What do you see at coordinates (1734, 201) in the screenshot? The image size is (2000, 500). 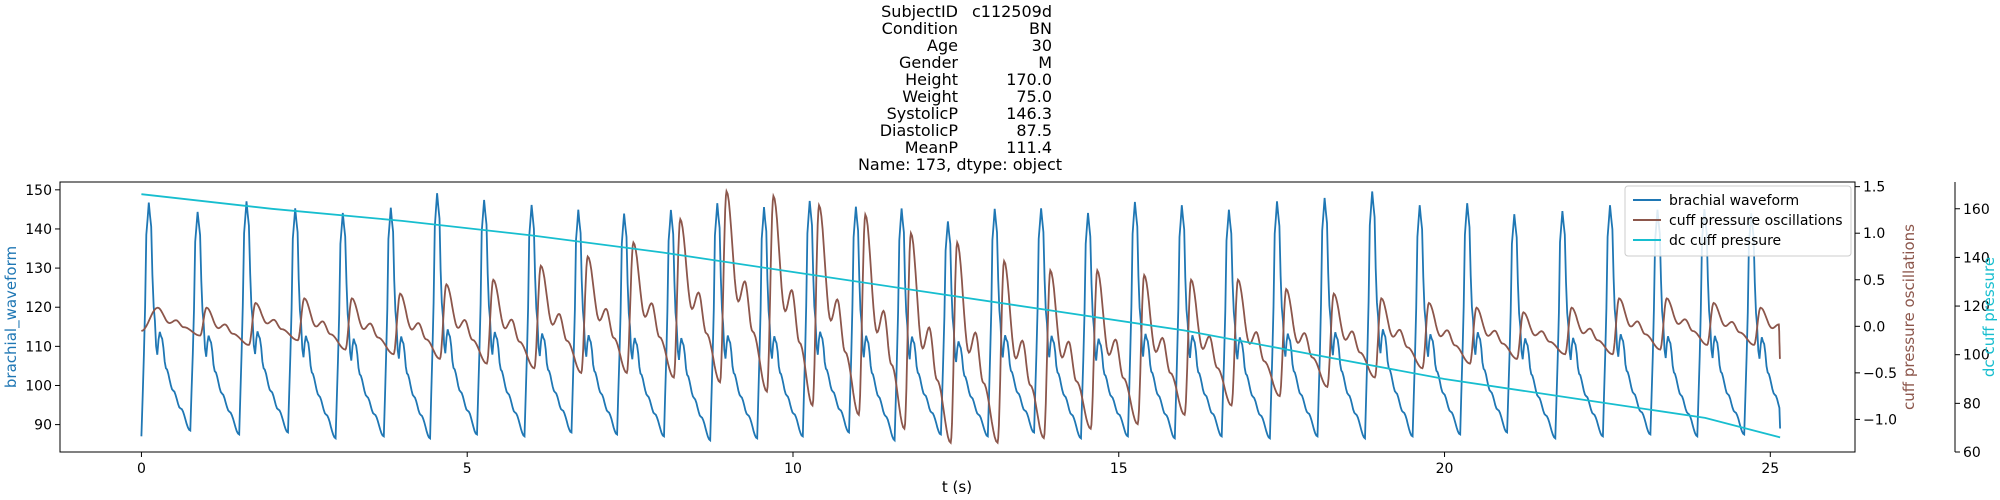 I see `legend-label-brachial: brachial waveform` at bounding box center [1734, 201].